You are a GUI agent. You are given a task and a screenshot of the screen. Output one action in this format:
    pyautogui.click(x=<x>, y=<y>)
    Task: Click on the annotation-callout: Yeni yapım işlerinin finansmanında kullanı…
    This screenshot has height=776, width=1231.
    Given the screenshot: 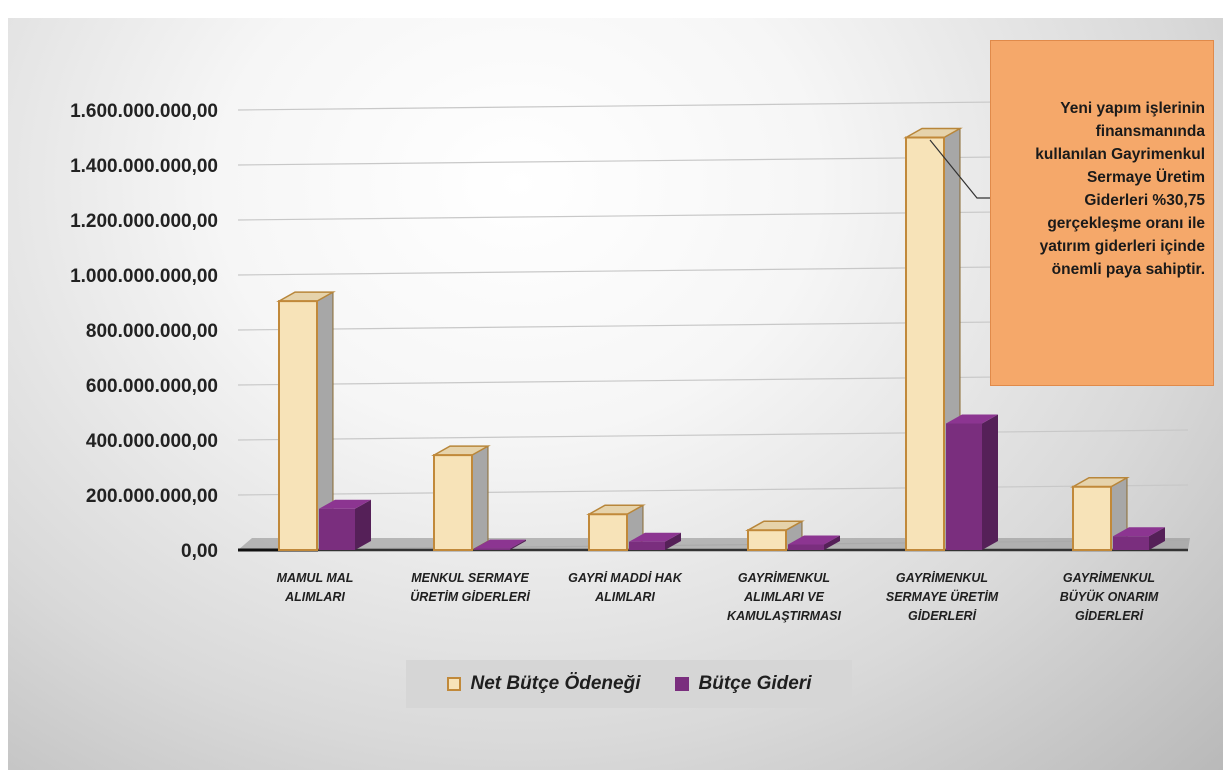 What is the action you would take?
    pyautogui.click(x=1102, y=213)
    